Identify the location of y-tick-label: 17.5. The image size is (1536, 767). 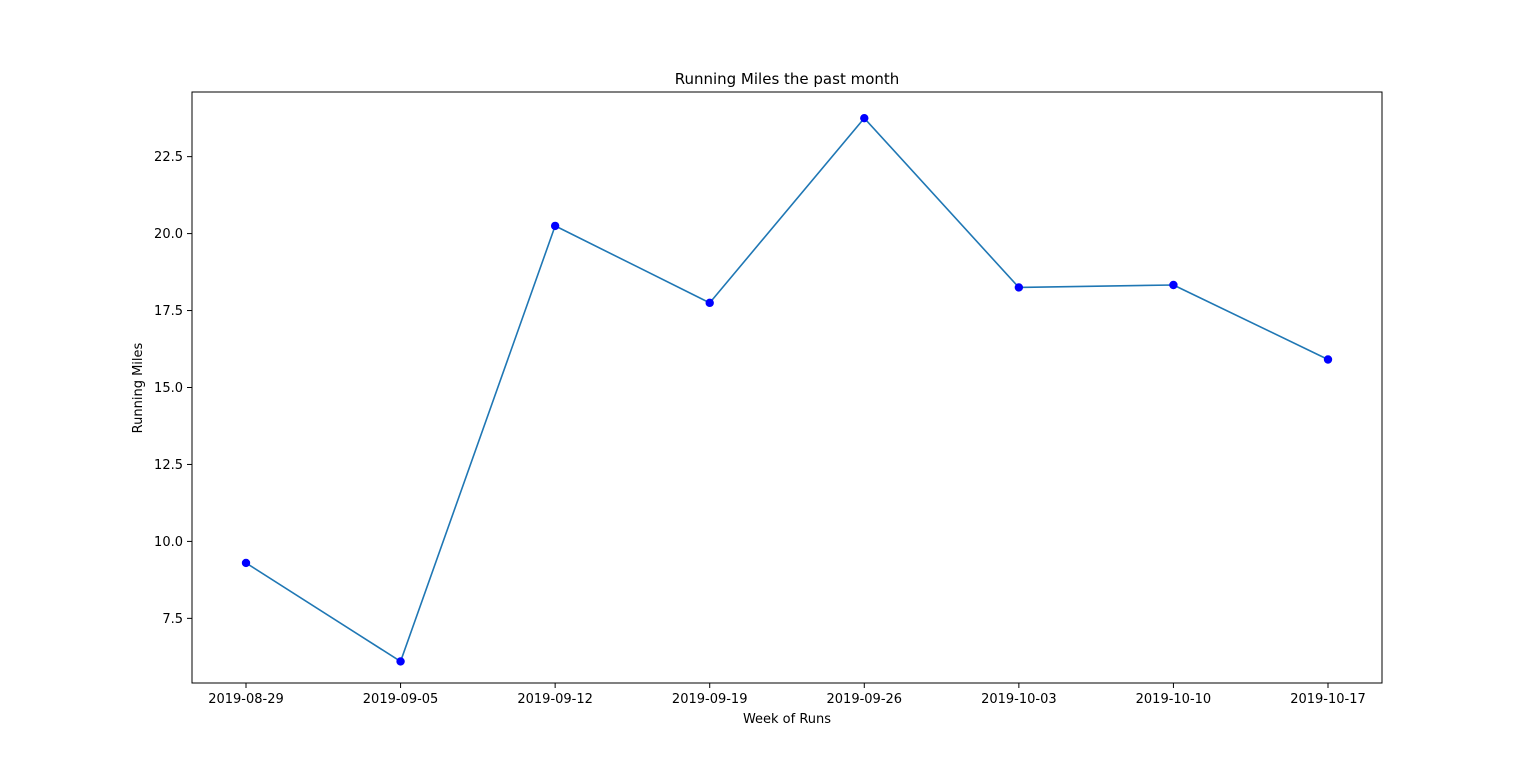
(168, 311).